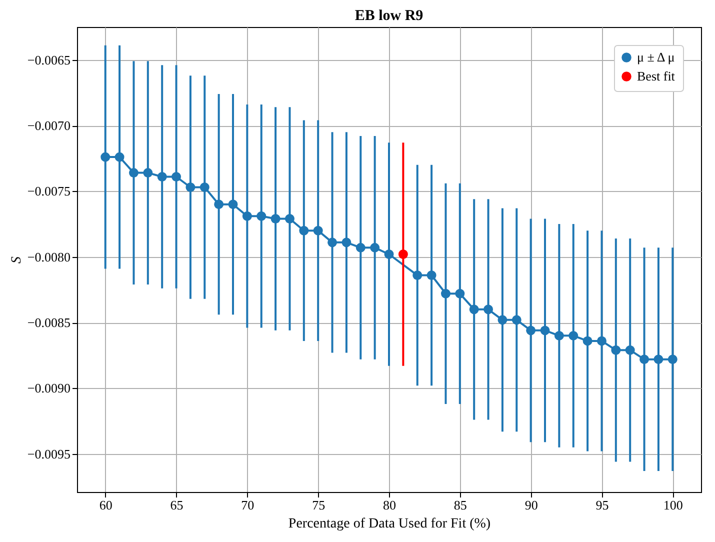 This screenshot has width=715, height=542. I want to click on x-axis-title: Percentage of Data Used for Fit (%), so click(389, 524).